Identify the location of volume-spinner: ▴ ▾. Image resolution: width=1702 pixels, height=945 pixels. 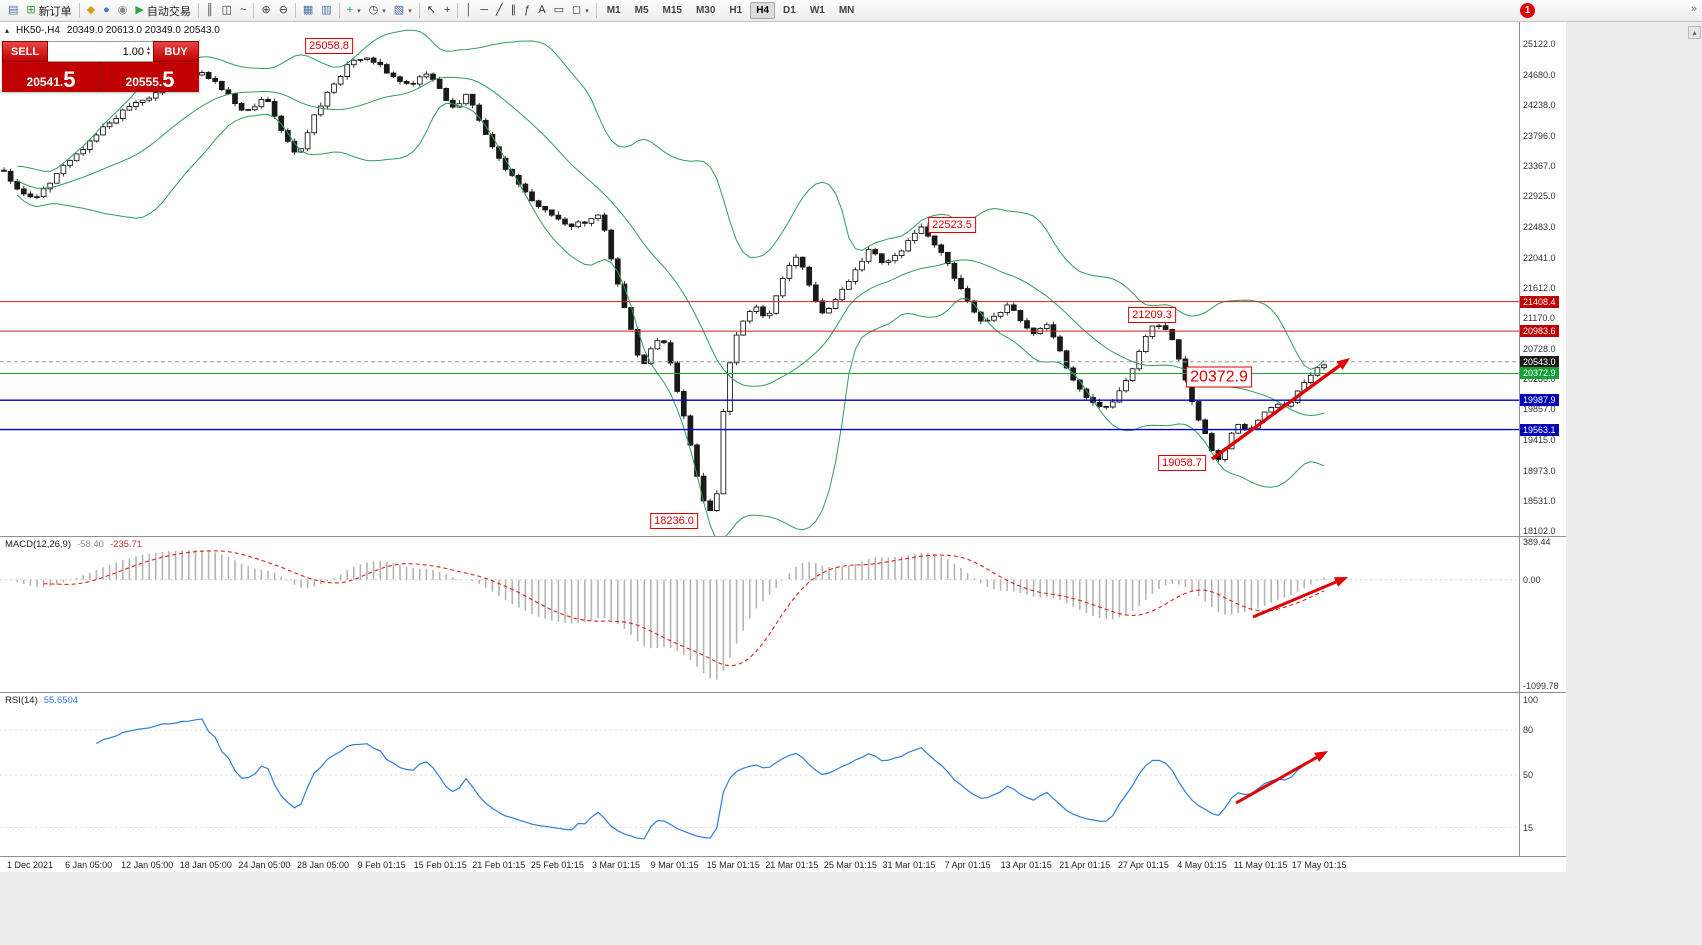
(148, 51).